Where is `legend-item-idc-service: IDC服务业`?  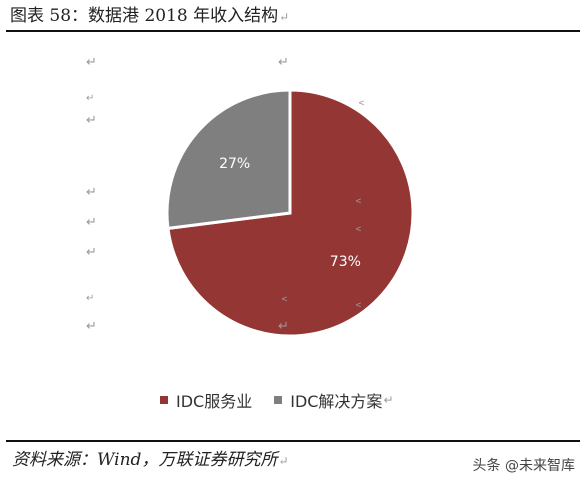 legend-item-idc-service: IDC服务业 is located at coordinates (206, 400).